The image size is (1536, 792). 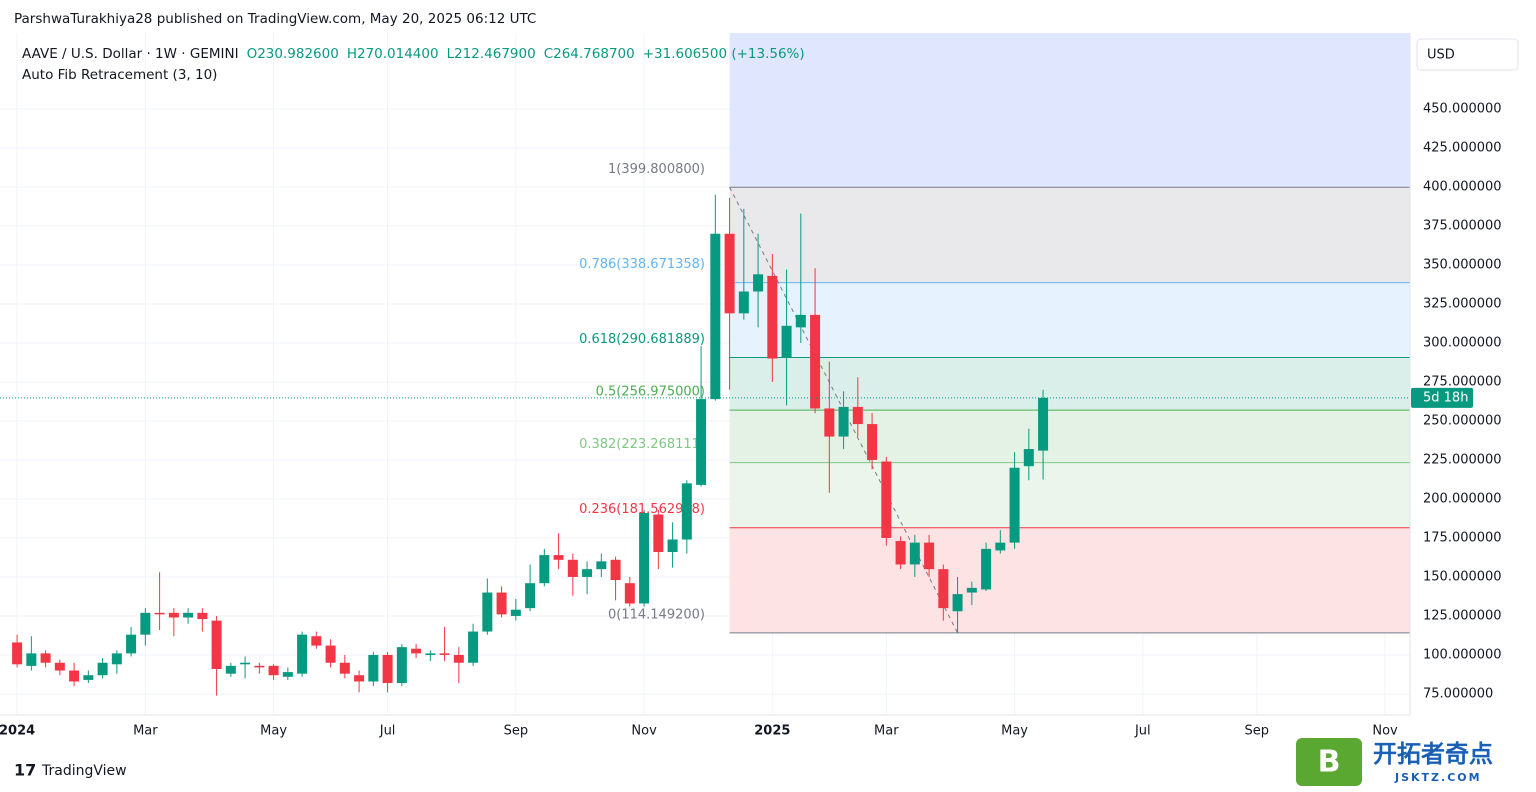 What do you see at coordinates (1441, 55) in the screenshot?
I see `currency: USD` at bounding box center [1441, 55].